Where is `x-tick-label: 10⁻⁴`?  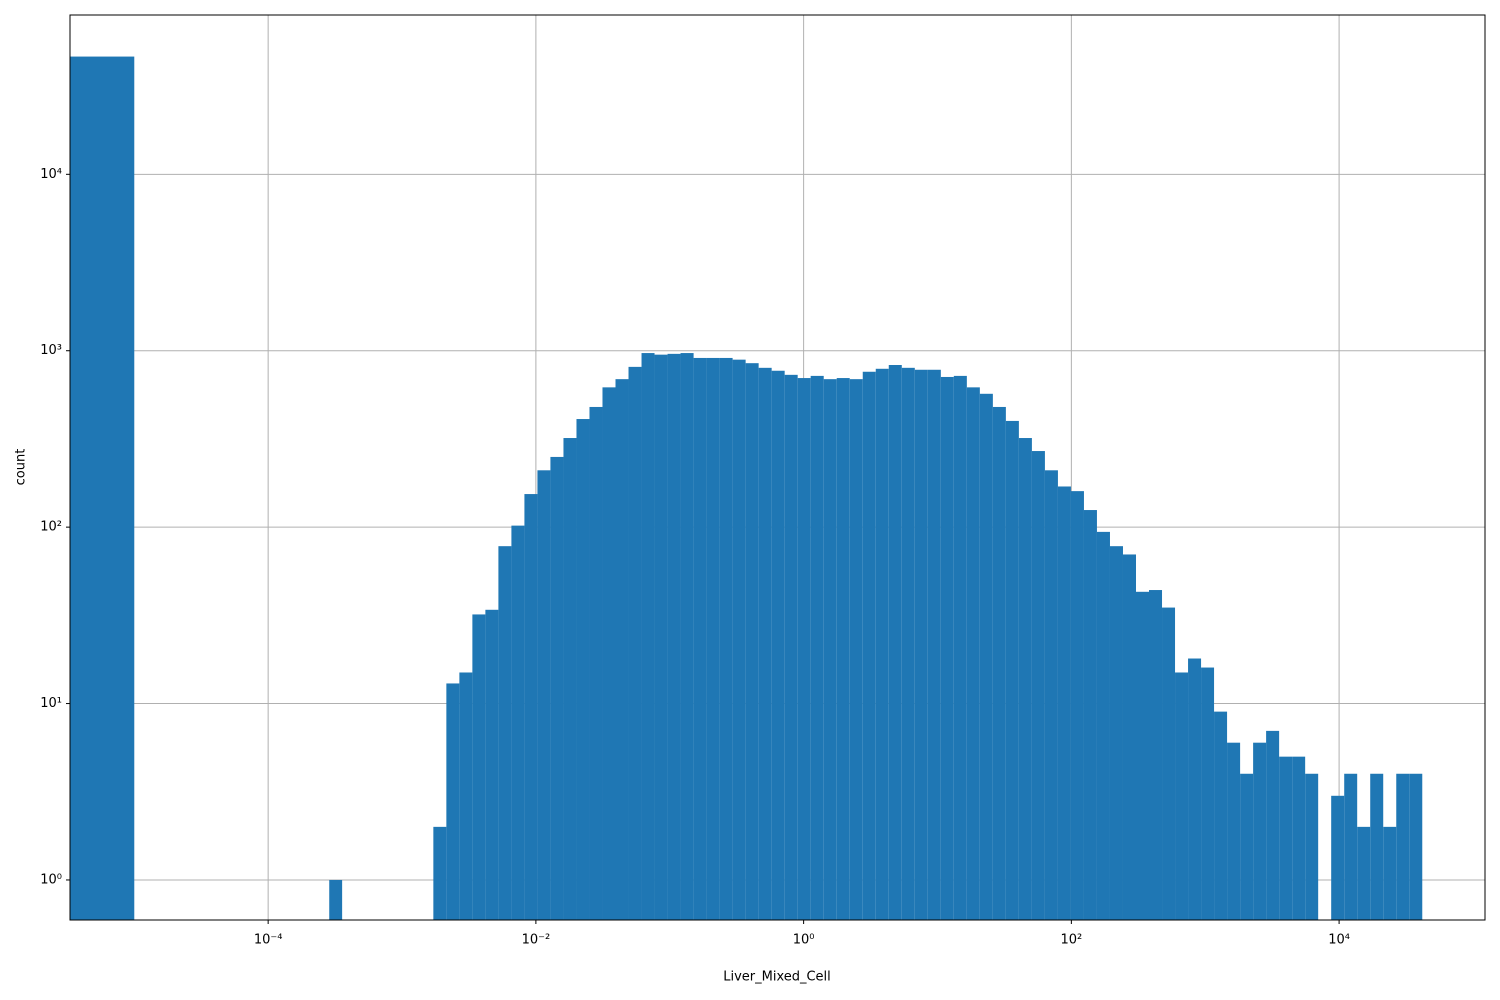 x-tick-label: 10⁻⁴ is located at coordinates (268, 940).